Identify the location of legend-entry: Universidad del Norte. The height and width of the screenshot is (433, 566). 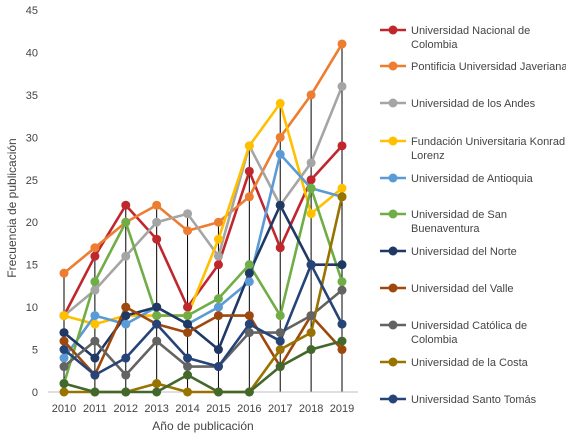
(464, 252).